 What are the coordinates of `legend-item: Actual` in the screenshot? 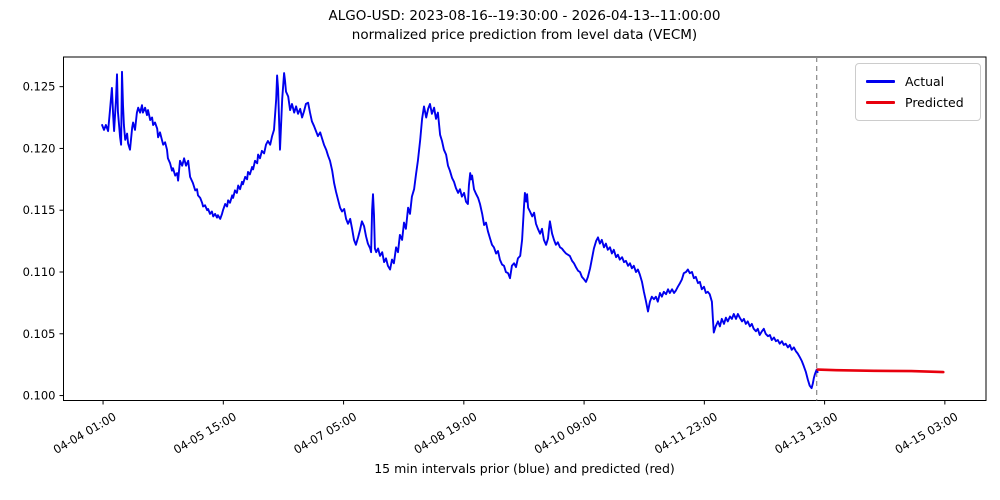 It's located at (918, 81).